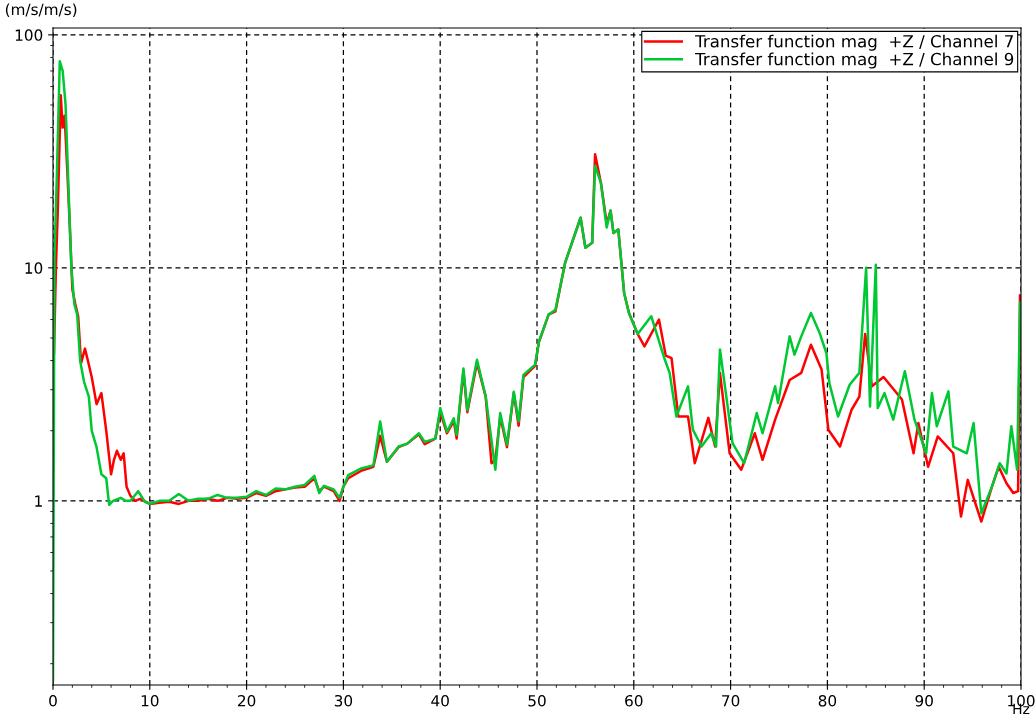 Image resolution: width=1035 pixels, height=721 pixels. Describe the element at coordinates (53, 700) in the screenshot. I see `x-tick-label: 0` at that location.